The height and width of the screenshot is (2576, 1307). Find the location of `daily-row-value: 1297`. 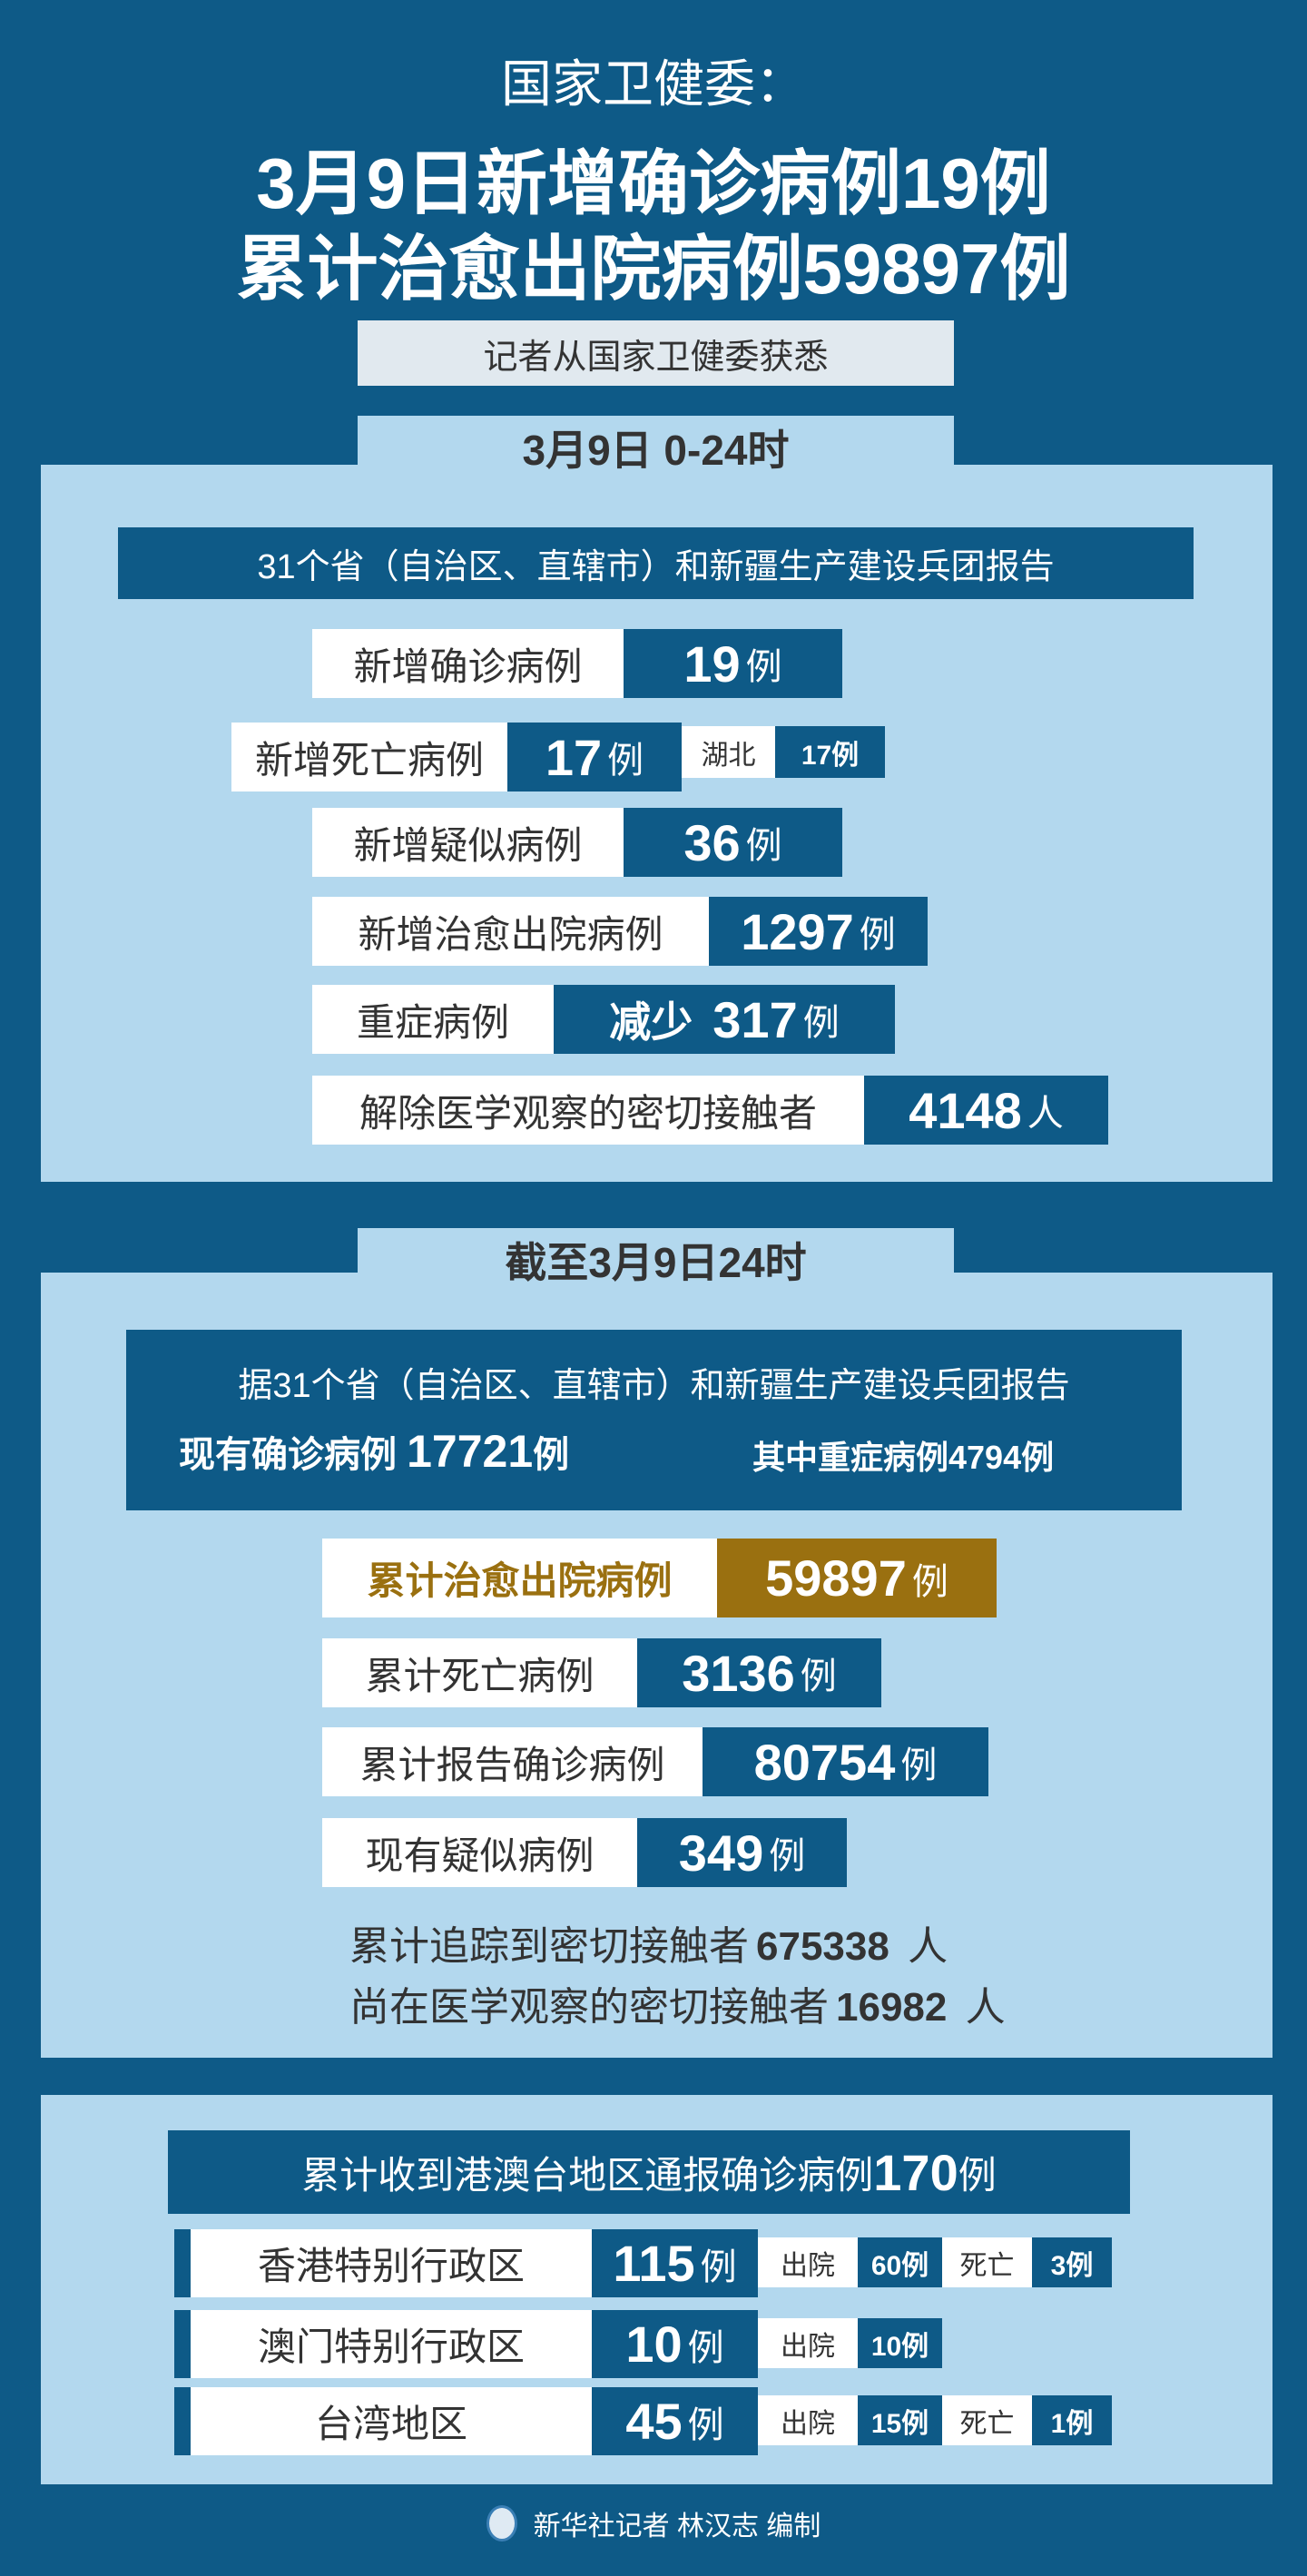

daily-row-value: 1297 is located at coordinates (797, 931).